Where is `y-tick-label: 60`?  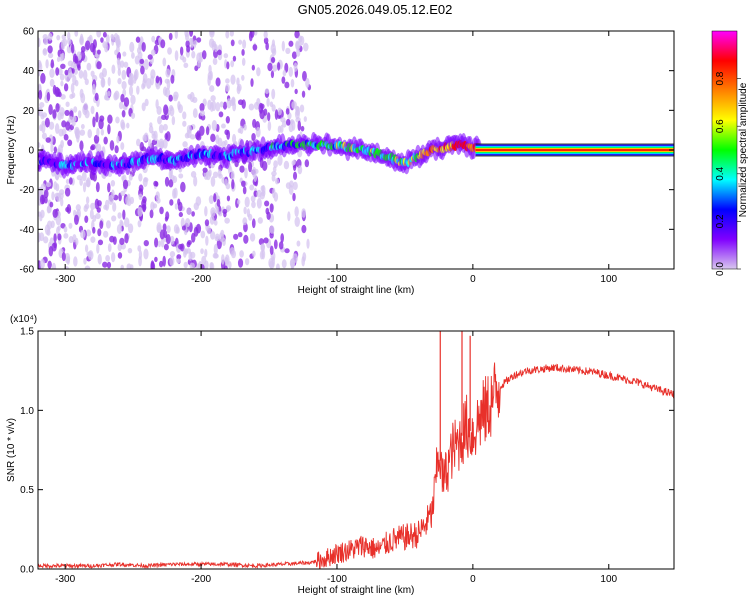
y-tick-label: 60 is located at coordinates (29, 32).